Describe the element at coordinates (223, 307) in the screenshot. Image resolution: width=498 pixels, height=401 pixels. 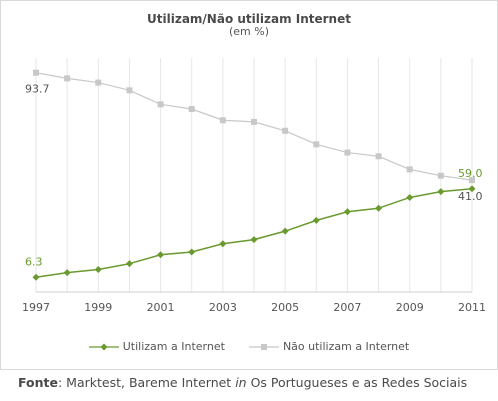
I see `x-tick-label: 2003` at that location.